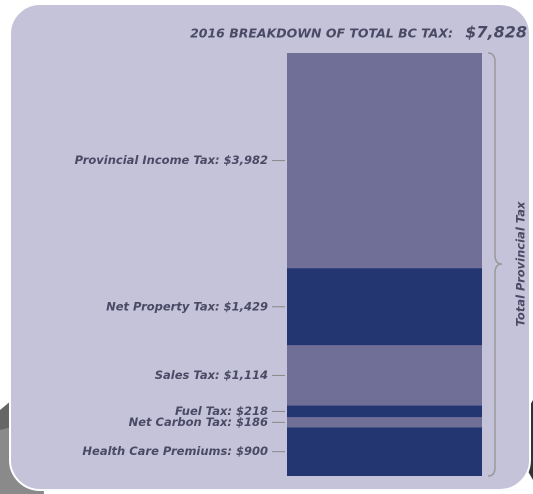 Image resolution: width=533 pixels, height=494 pixels. What do you see at coordinates (495, 264) in the screenshot?
I see `brace` at bounding box center [495, 264].